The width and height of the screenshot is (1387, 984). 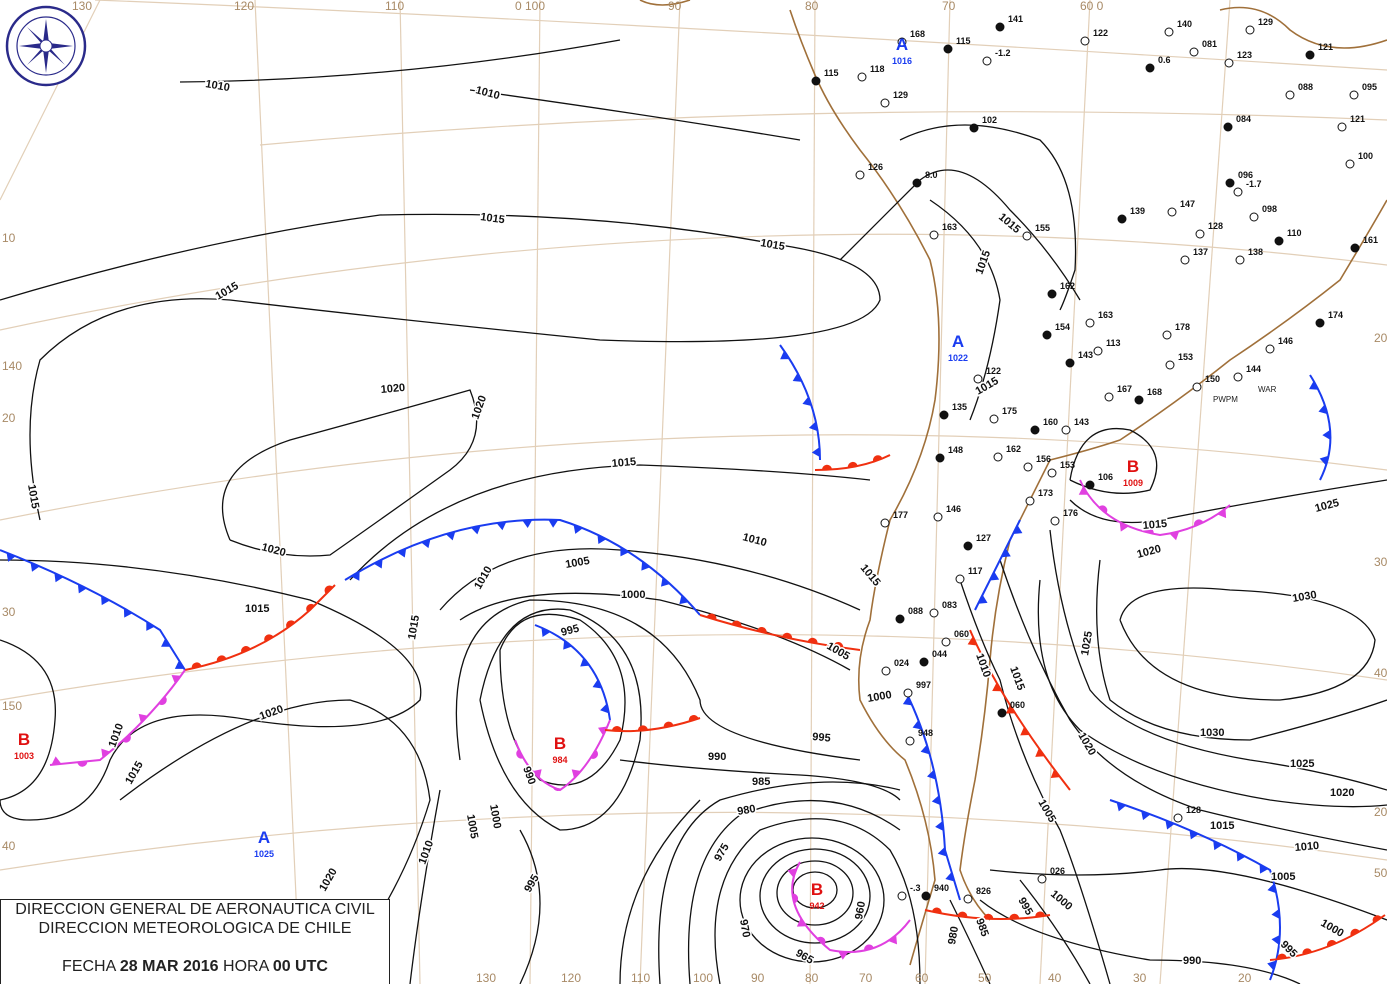 I want to click on station-plot: 137, so click(x=1194, y=256).